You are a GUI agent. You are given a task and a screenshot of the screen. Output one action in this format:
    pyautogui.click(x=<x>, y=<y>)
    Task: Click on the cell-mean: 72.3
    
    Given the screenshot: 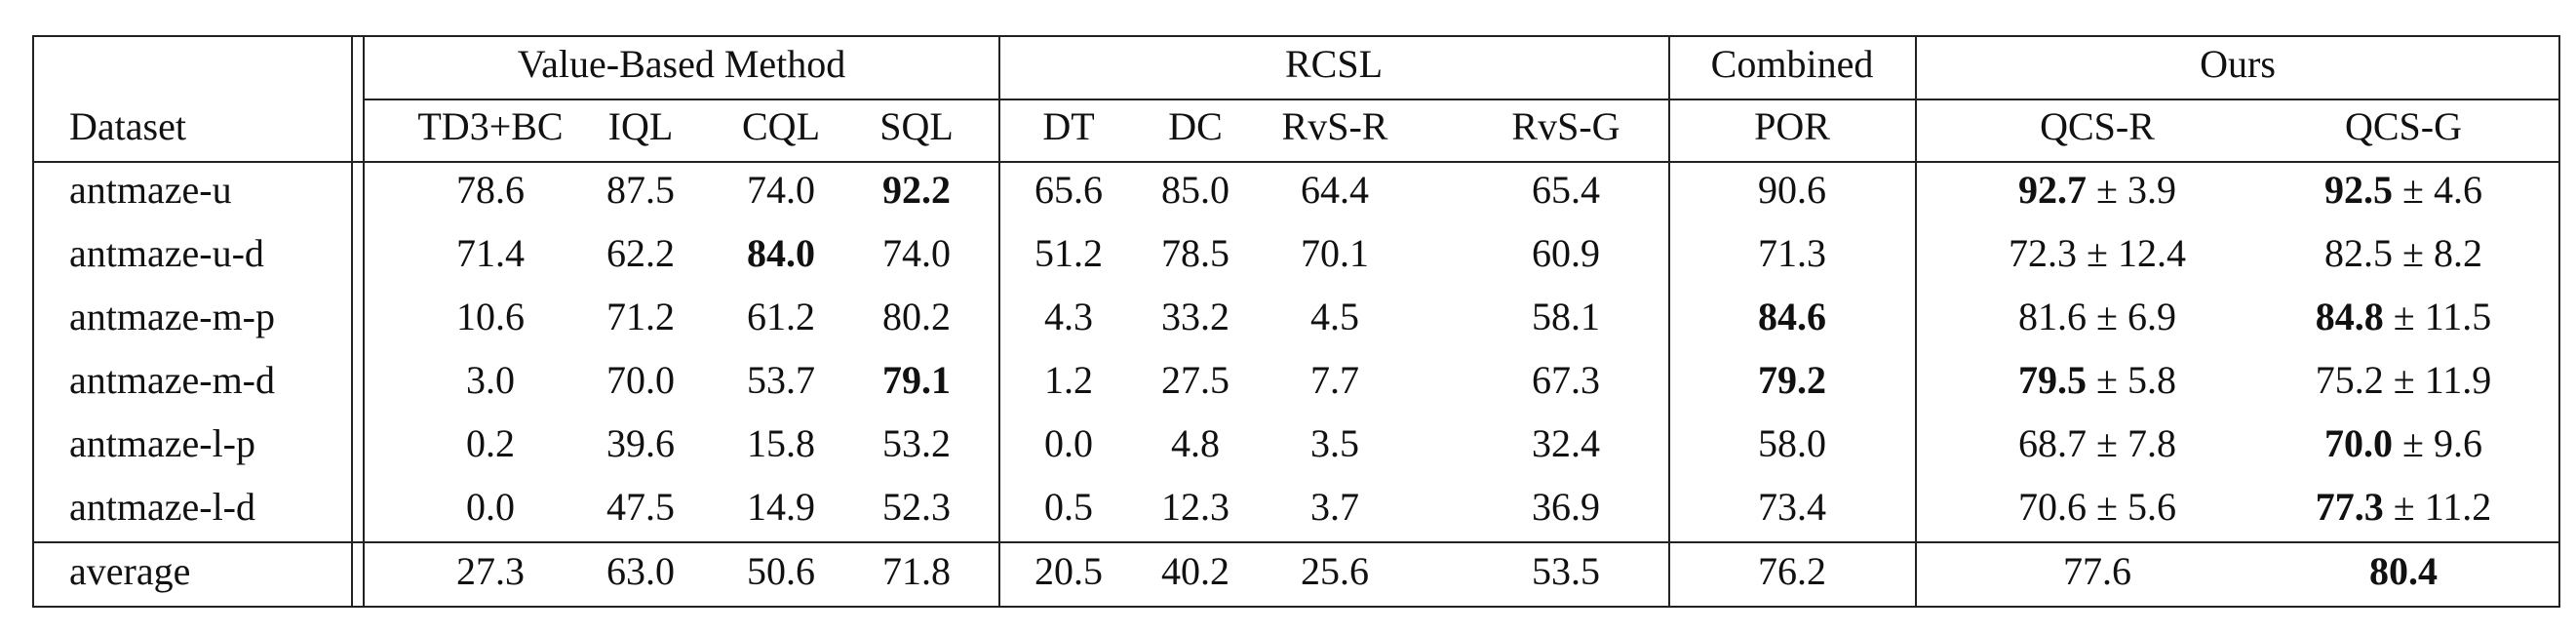 What is the action you would take?
    pyautogui.click(x=2043, y=253)
    